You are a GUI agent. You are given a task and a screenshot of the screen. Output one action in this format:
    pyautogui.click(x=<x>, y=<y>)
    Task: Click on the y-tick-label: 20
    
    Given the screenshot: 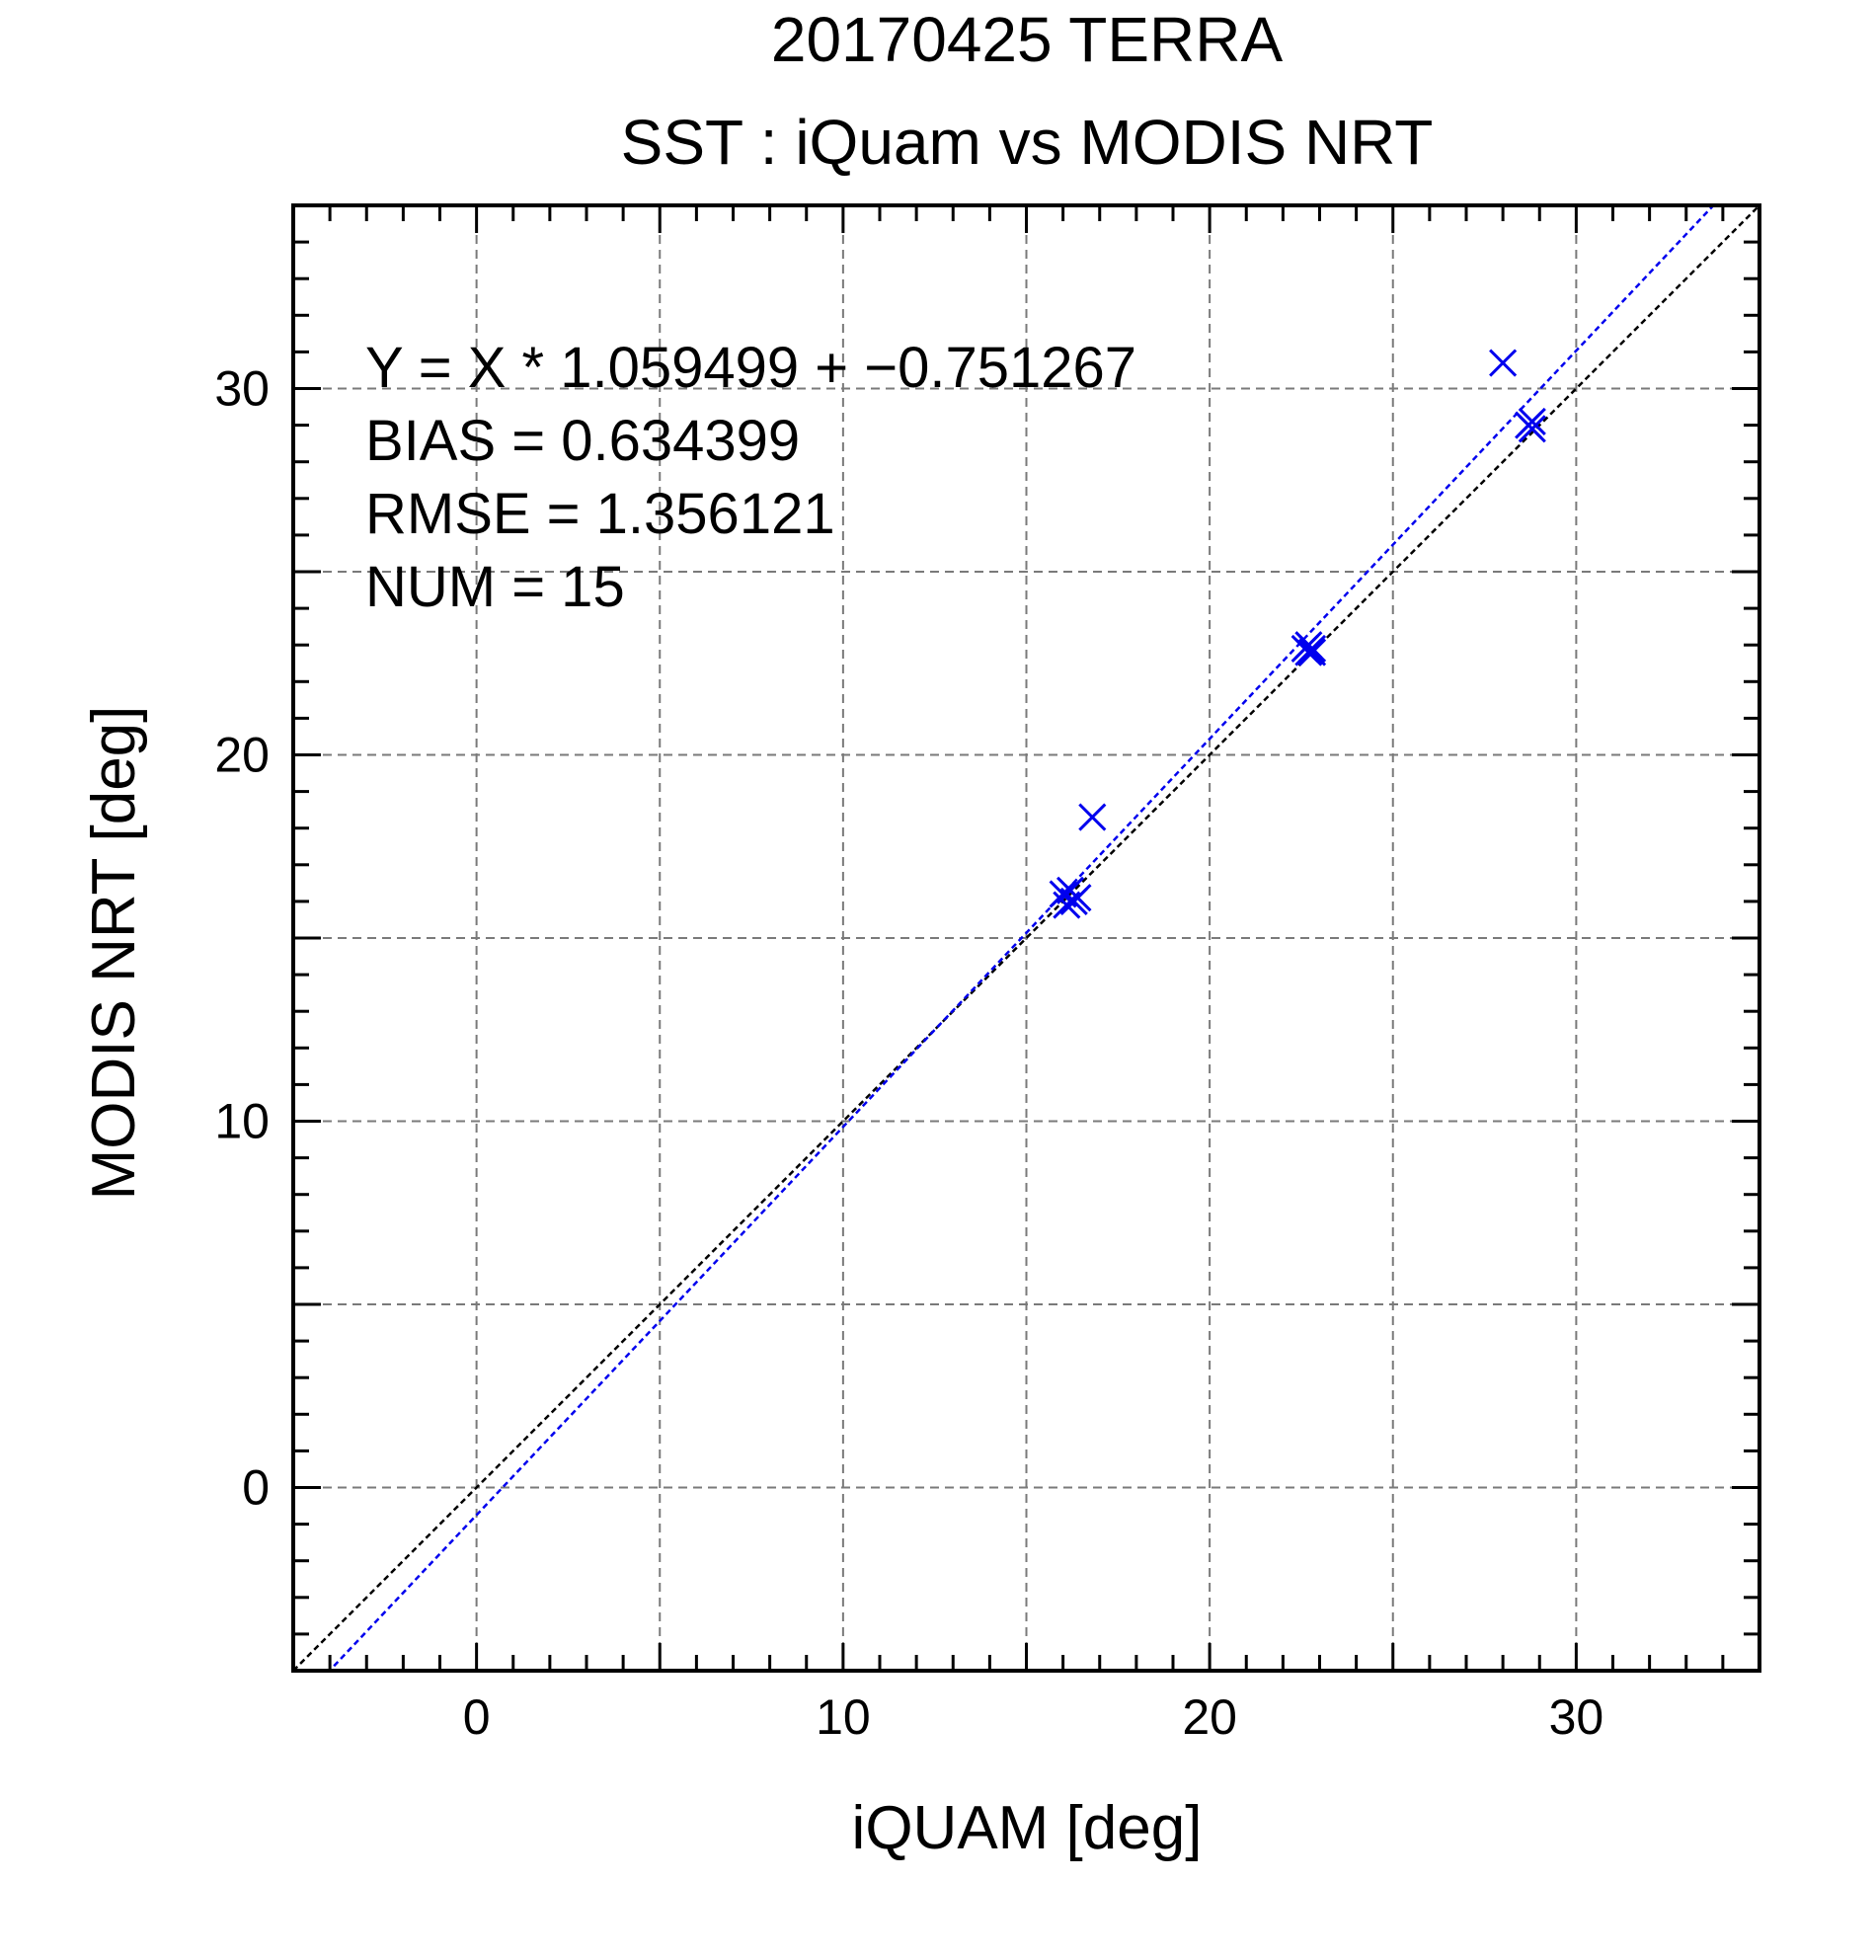 What is the action you would take?
    pyautogui.click(x=242, y=755)
    